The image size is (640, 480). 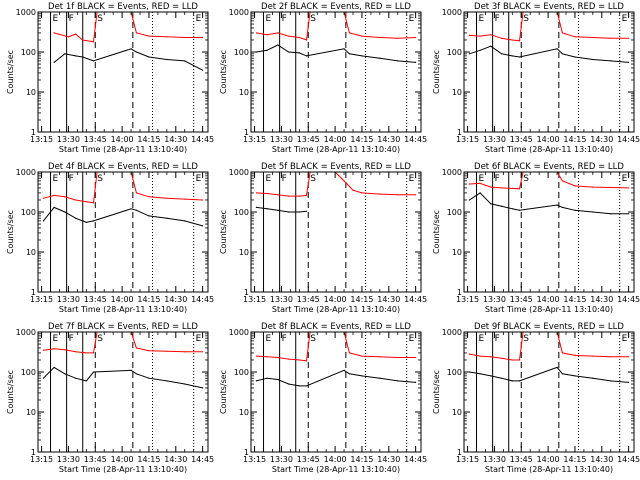 What do you see at coordinates (244, 412) in the screenshot?
I see `y-tick-label: 10` at bounding box center [244, 412].